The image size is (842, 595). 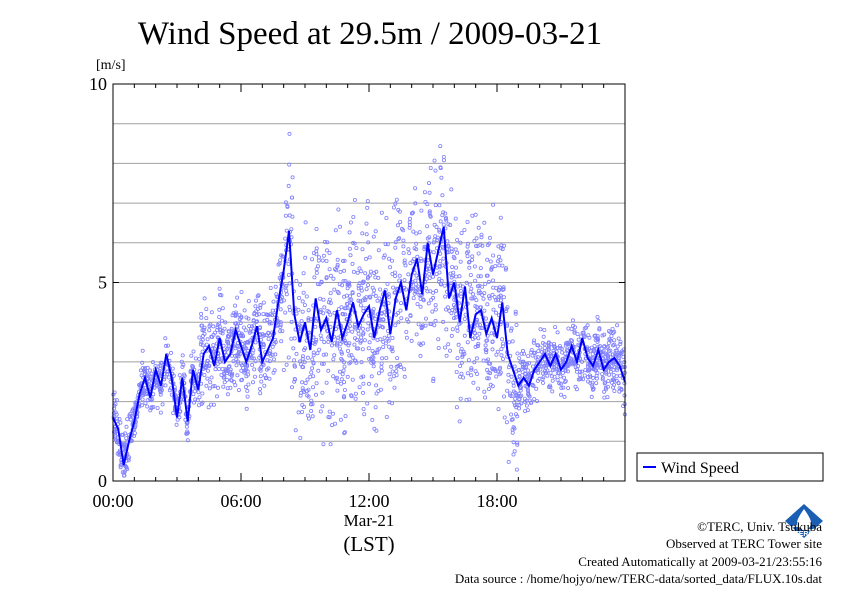 What do you see at coordinates (370, 34) in the screenshot?
I see `chart-title: Wind Speed at 29.5m / 2009-03-21` at bounding box center [370, 34].